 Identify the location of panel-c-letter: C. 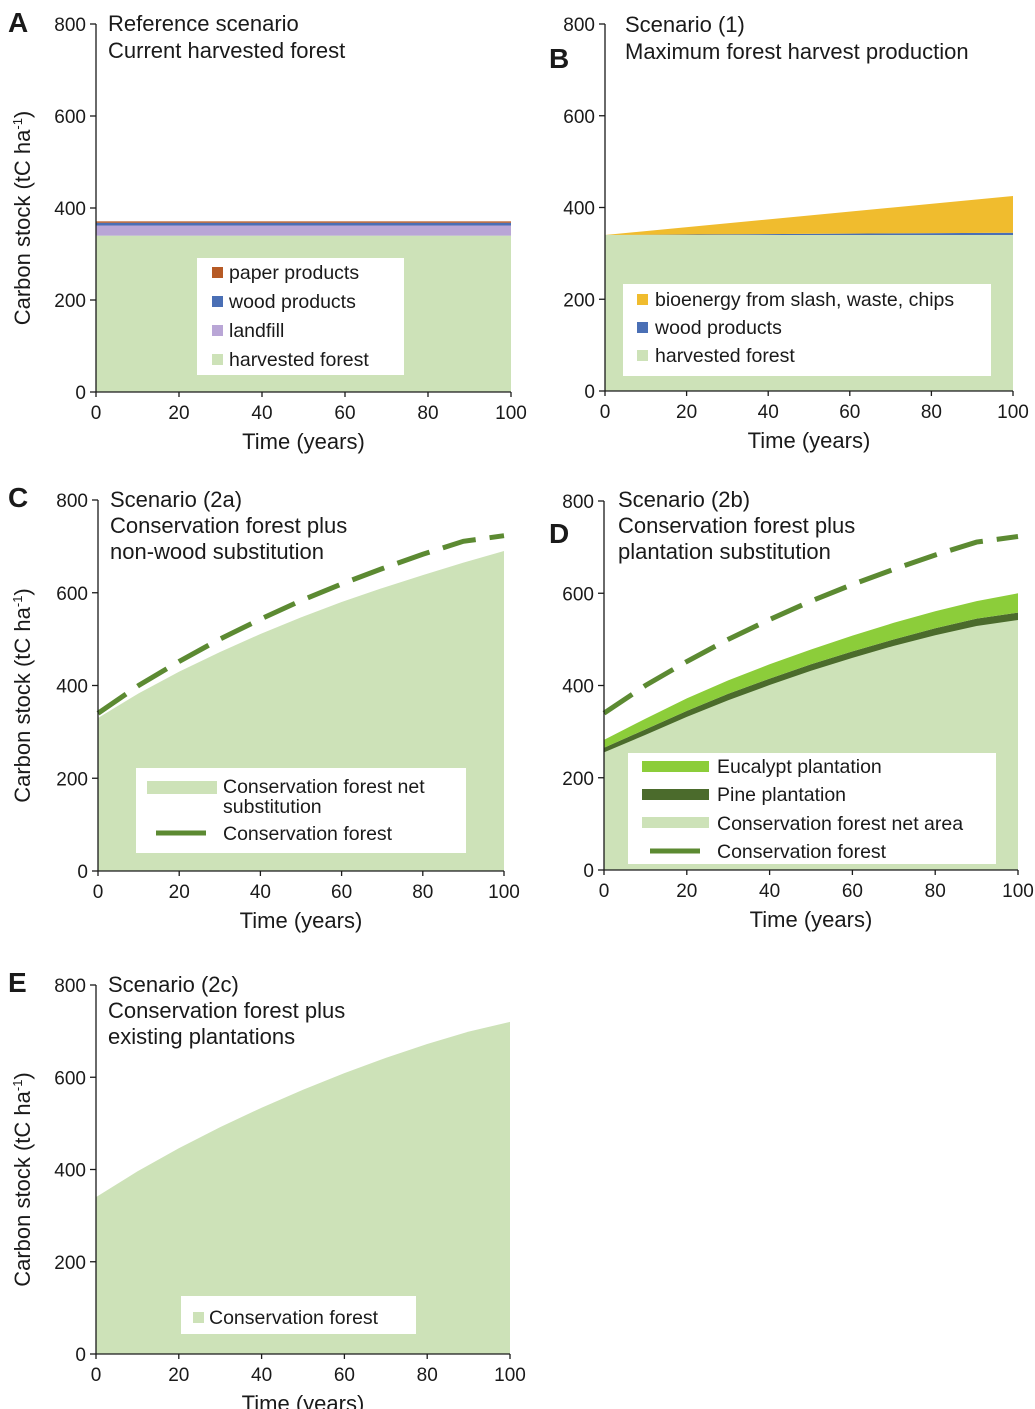
(18, 497).